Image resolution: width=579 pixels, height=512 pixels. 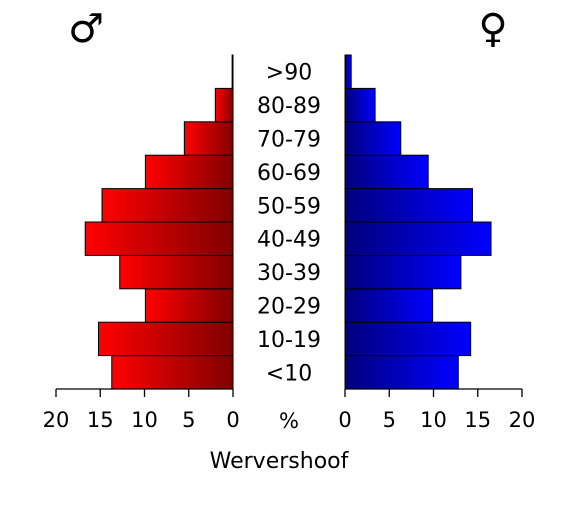 I want to click on female-axis-tick-label: 10, so click(x=433, y=420).